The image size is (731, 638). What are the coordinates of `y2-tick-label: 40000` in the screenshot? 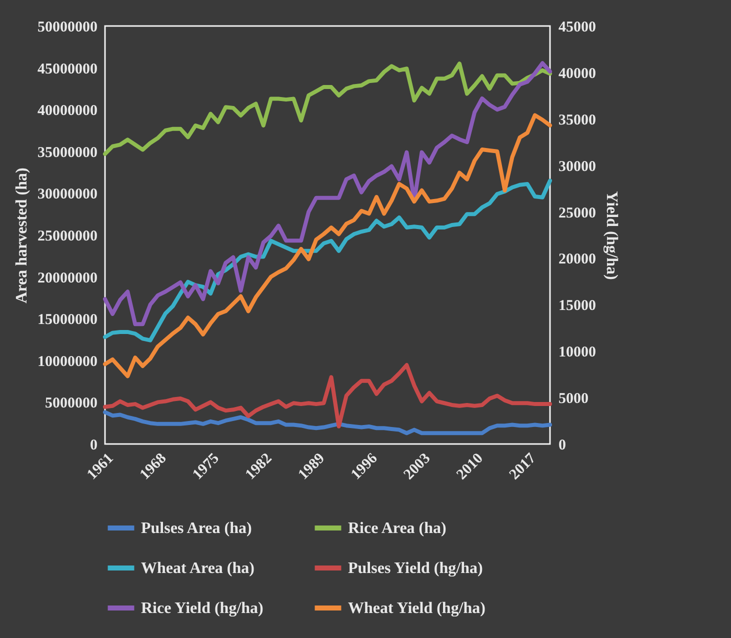 It's located at (577, 74).